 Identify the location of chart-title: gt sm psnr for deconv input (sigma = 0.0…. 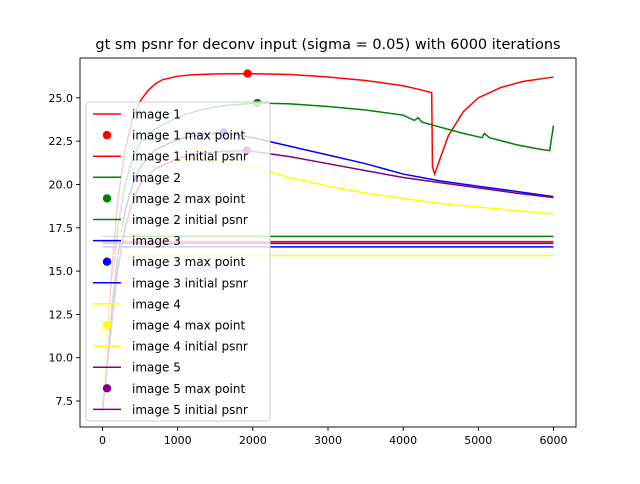
(327, 45).